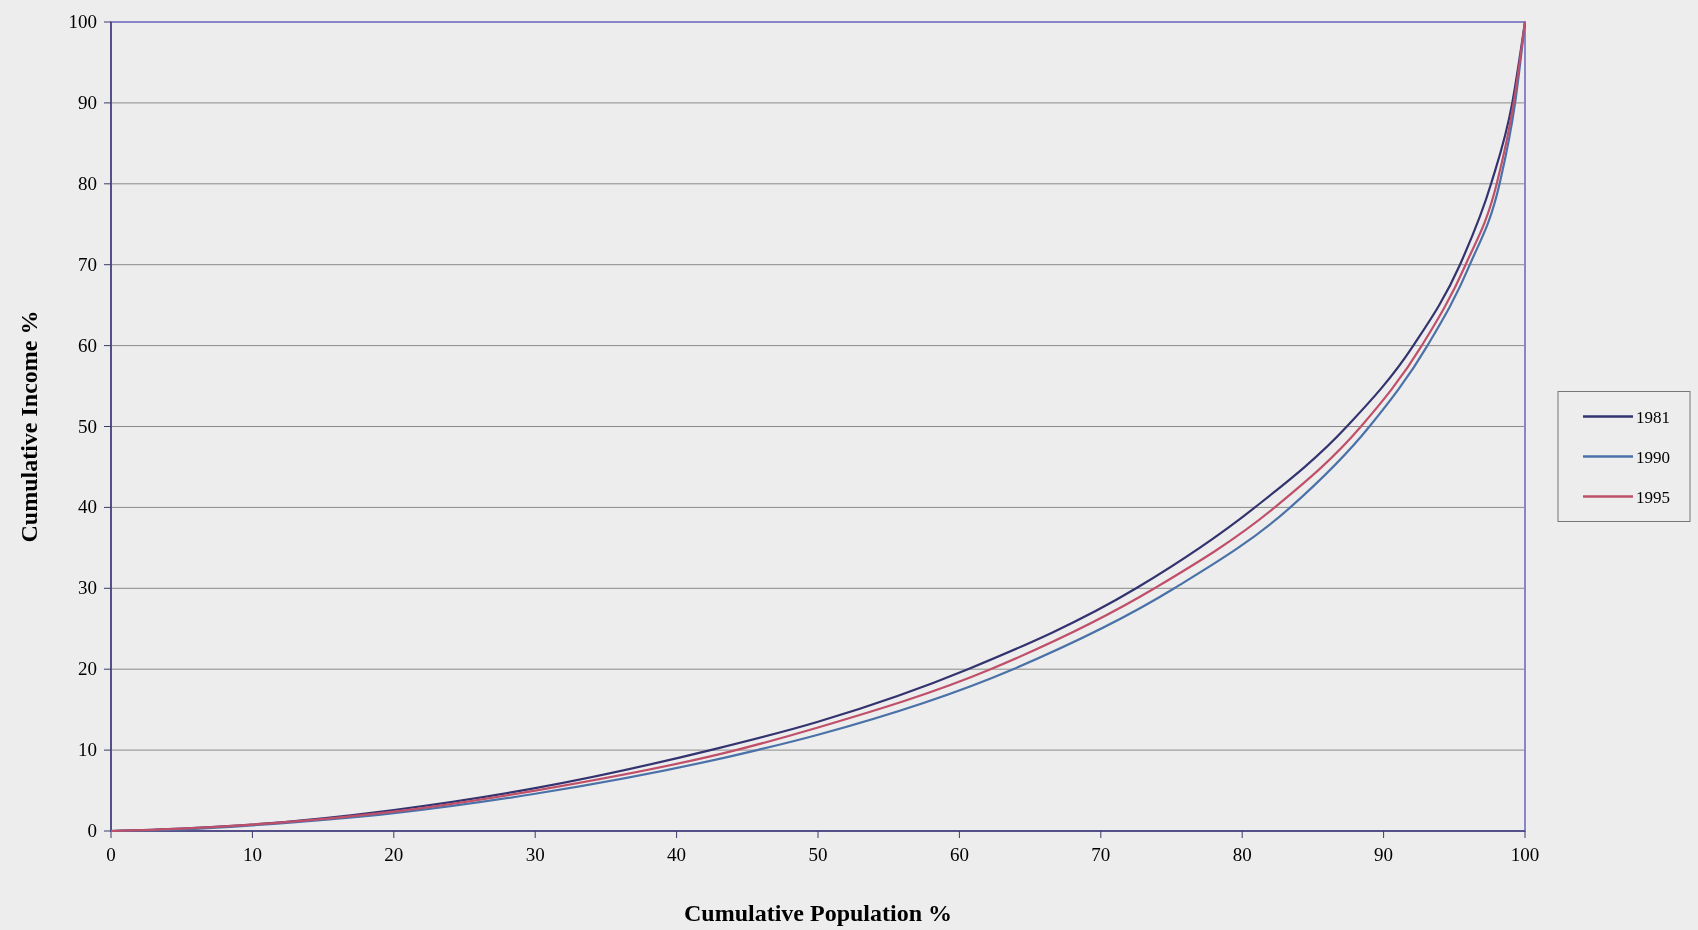  I want to click on x-tick-label: 60, so click(959, 854).